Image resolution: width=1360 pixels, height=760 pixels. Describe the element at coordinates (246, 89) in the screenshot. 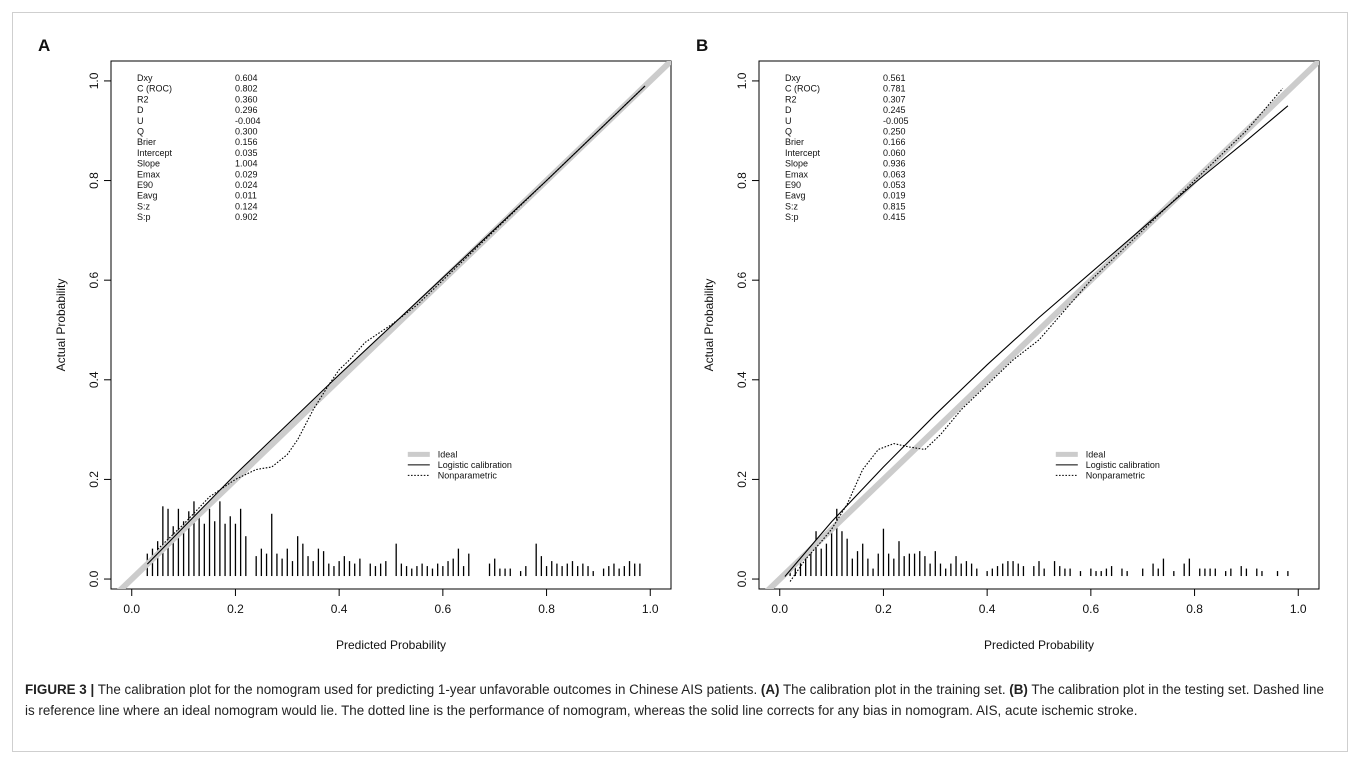

I see `stat-value: 0.802` at that location.